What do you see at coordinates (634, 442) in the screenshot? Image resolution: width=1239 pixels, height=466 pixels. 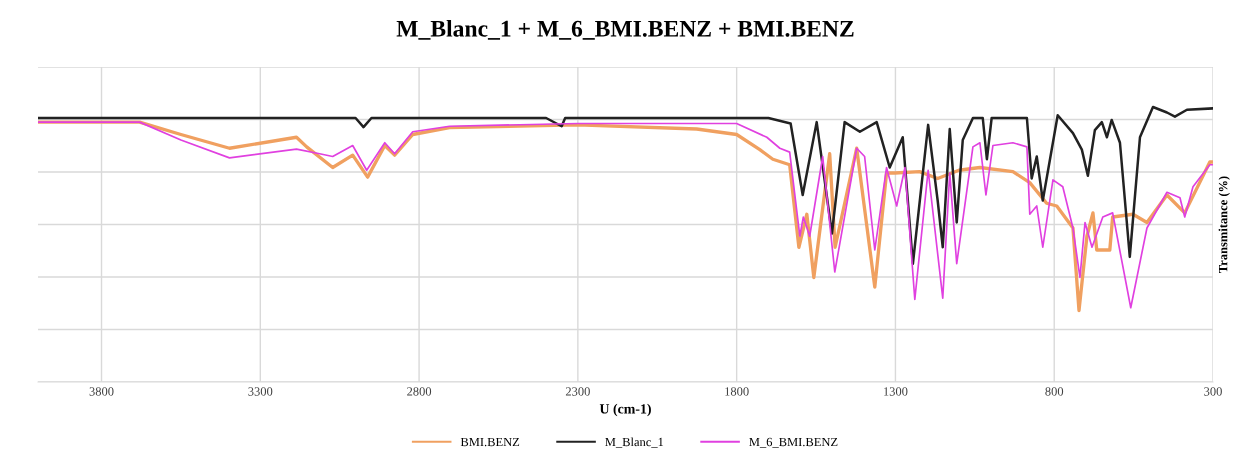 I see `legend-label: M_Blanc_1` at bounding box center [634, 442].